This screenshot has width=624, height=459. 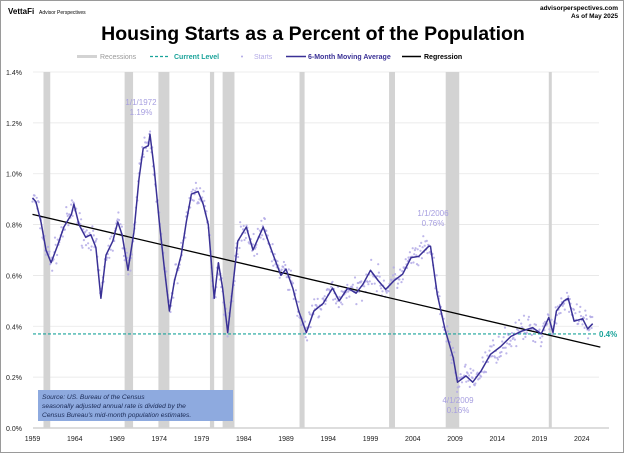 I want to click on brand-subtitle: Advisor Perspectives, so click(x=62, y=13).